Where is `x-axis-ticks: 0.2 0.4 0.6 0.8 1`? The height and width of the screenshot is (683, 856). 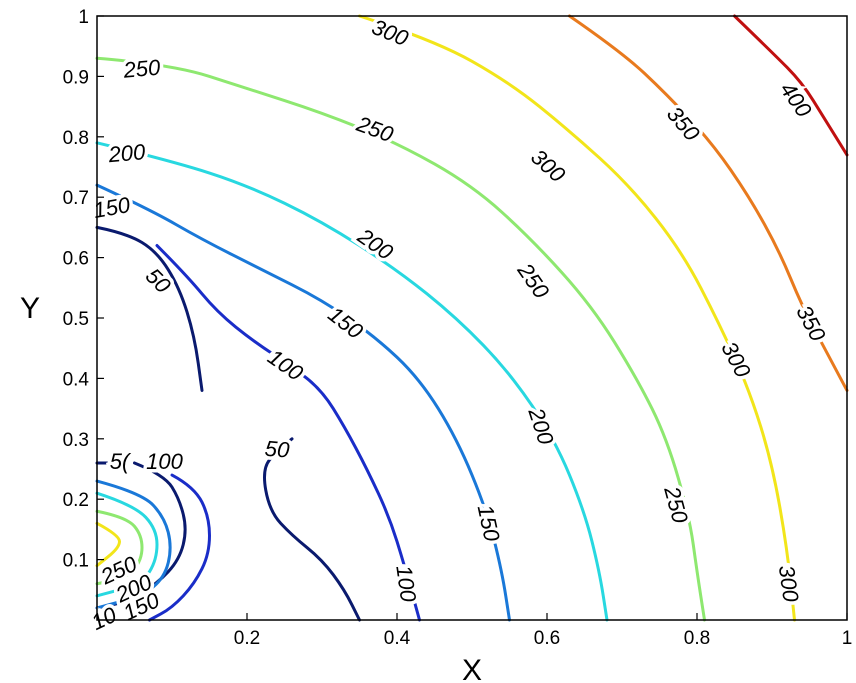 x-axis-ticks: 0.2 0.4 0.6 0.8 1 is located at coordinates (543, 631).